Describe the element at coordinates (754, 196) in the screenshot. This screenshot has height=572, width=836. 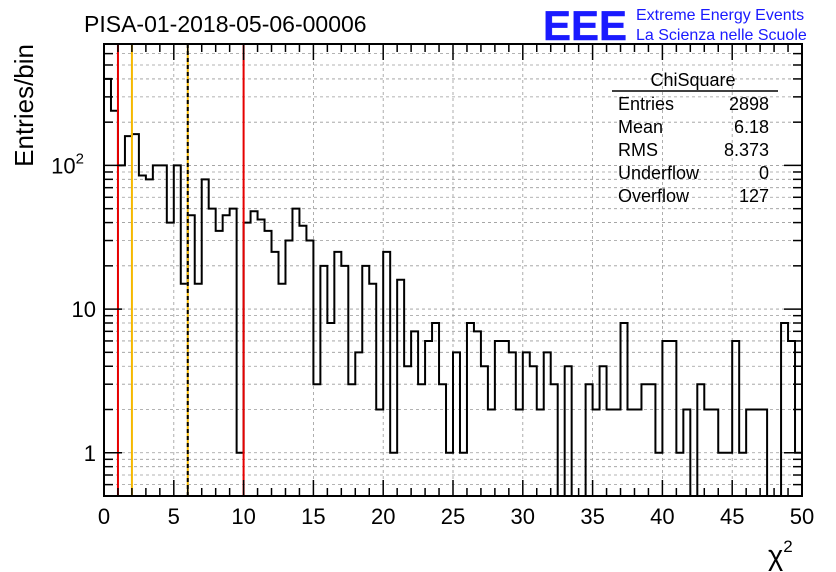
I see `stats-row-value: 127` at that location.